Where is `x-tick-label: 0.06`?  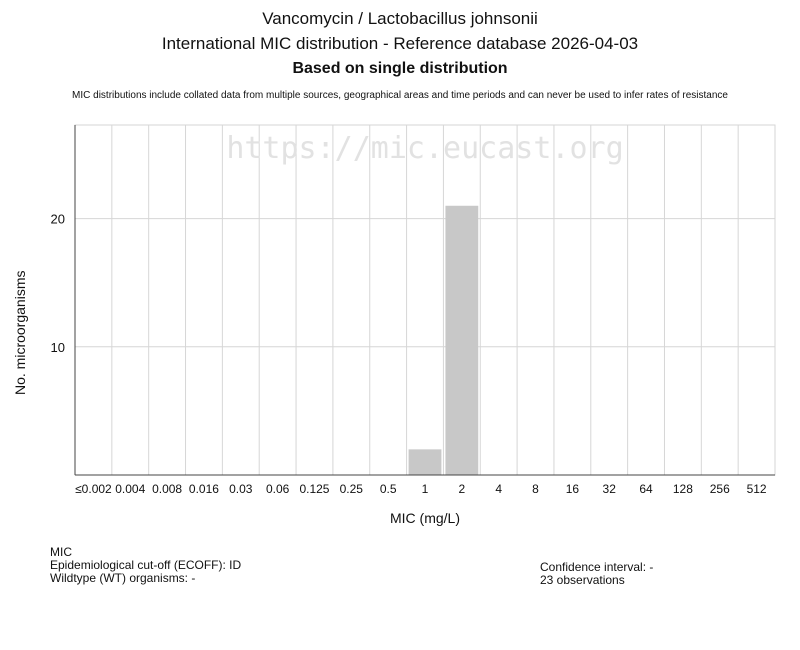 x-tick-label: 0.06 is located at coordinates (278, 489).